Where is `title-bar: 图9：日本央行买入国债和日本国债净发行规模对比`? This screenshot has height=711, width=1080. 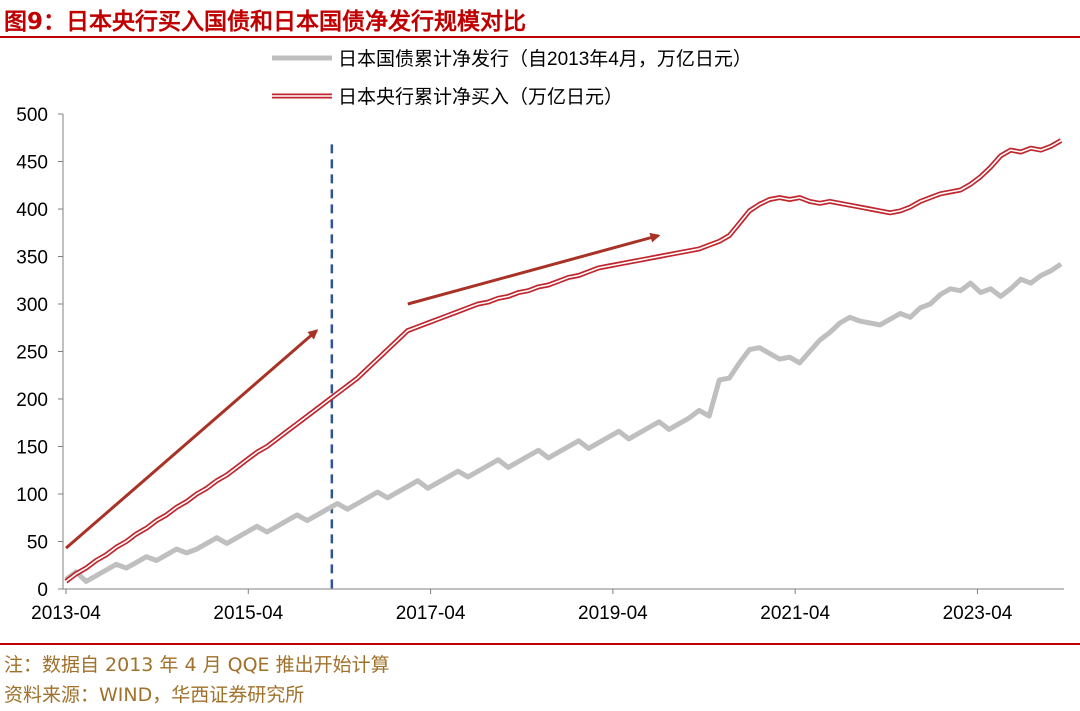
title-bar: 图9：日本央行买入国债和日本国债净发行规模对比 is located at coordinates (540, 19).